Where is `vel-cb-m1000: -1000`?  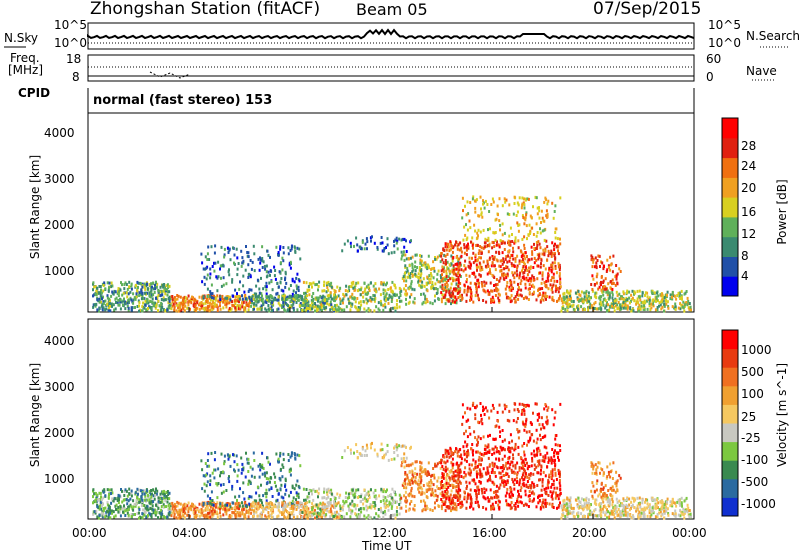 vel-cb-m1000: -1000 is located at coordinates (758, 504).